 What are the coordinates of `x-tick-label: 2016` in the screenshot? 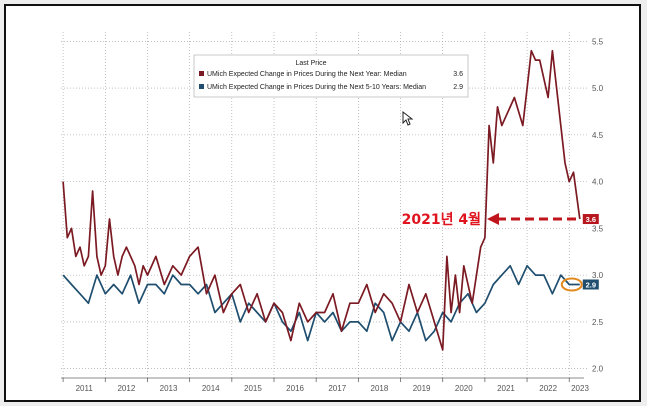 It's located at (295, 388).